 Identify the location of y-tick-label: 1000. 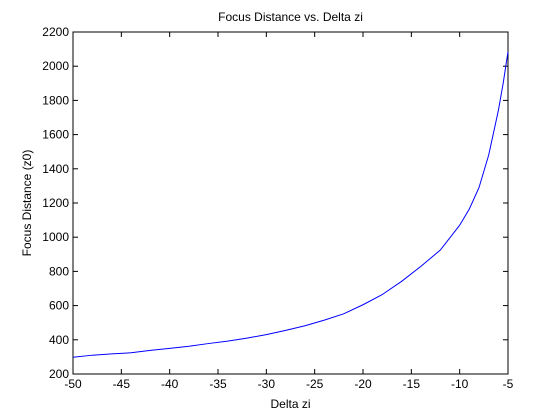
(55, 237).